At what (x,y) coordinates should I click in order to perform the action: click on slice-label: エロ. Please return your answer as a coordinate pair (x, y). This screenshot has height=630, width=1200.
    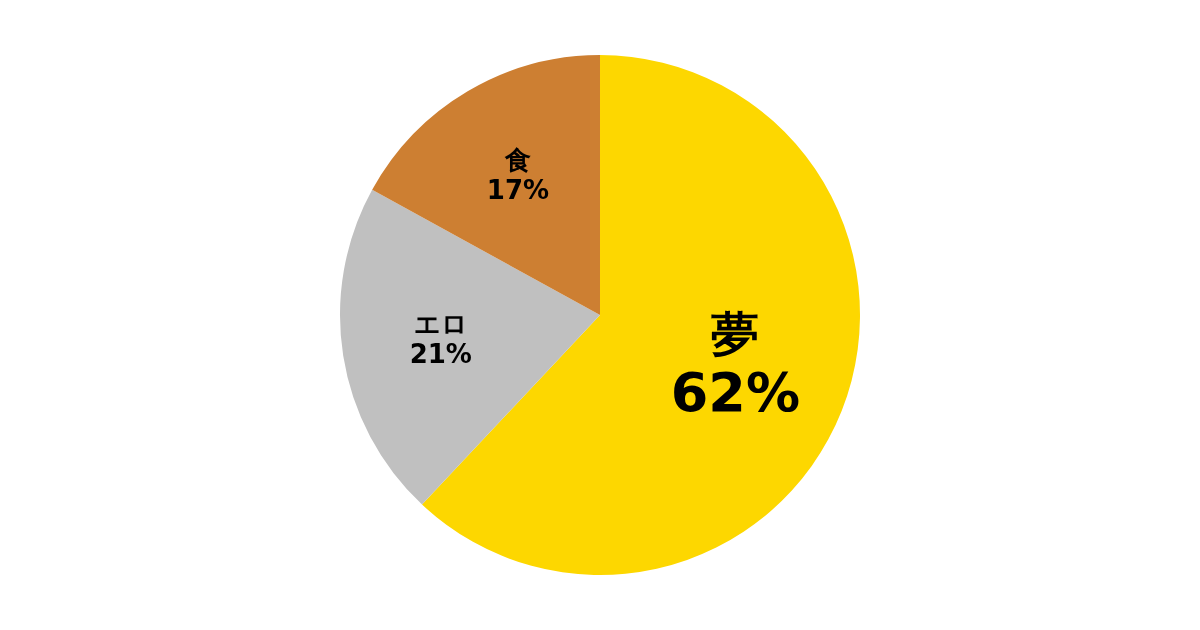
    Looking at the image, I should click on (440, 323).